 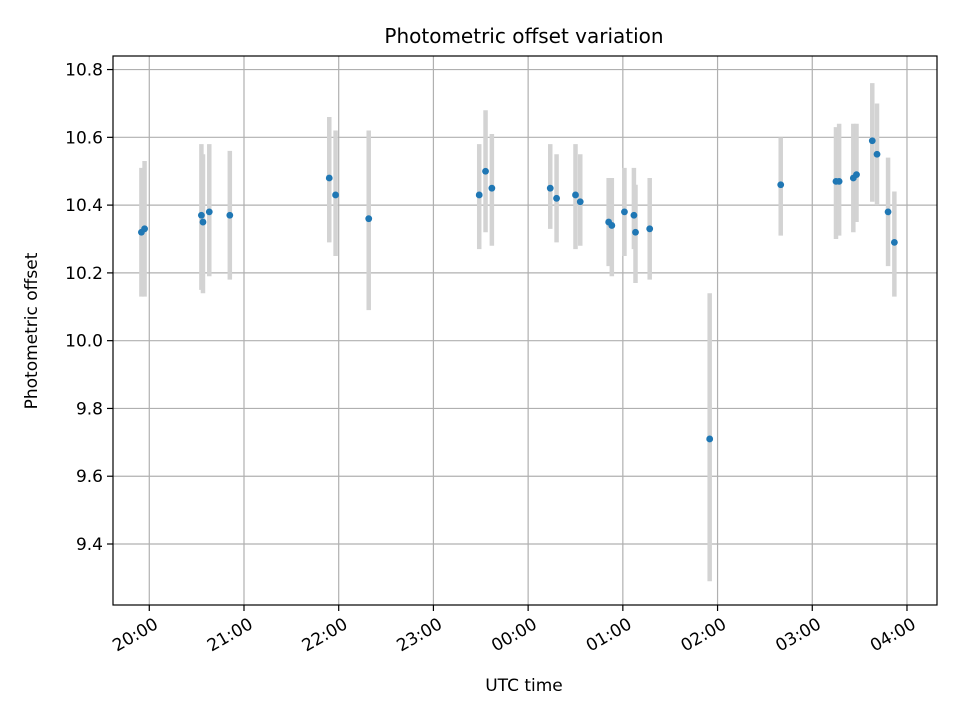 What do you see at coordinates (89, 477) in the screenshot?
I see `y-tick-label: 9.6` at bounding box center [89, 477].